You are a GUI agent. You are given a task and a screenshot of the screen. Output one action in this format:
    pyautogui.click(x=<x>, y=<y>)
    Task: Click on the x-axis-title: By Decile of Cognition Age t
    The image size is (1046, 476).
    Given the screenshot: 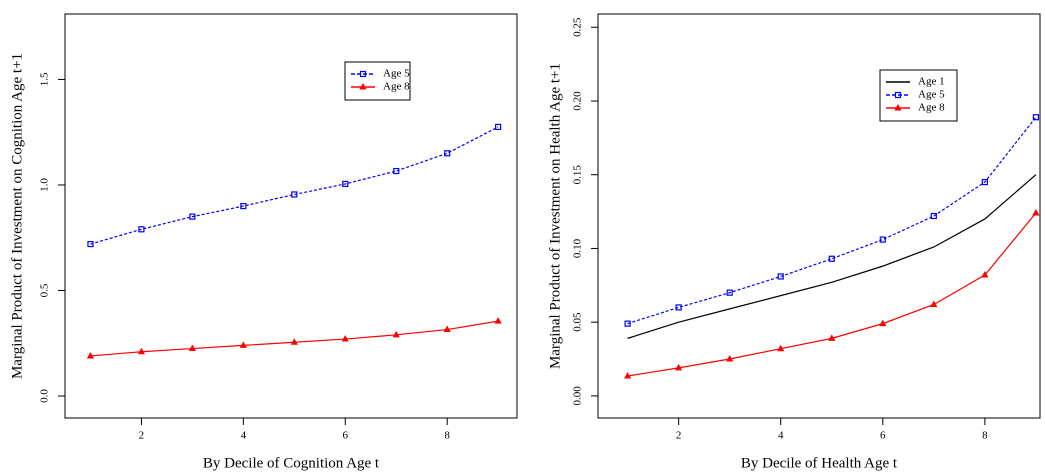 What is the action you would take?
    pyautogui.click(x=291, y=463)
    